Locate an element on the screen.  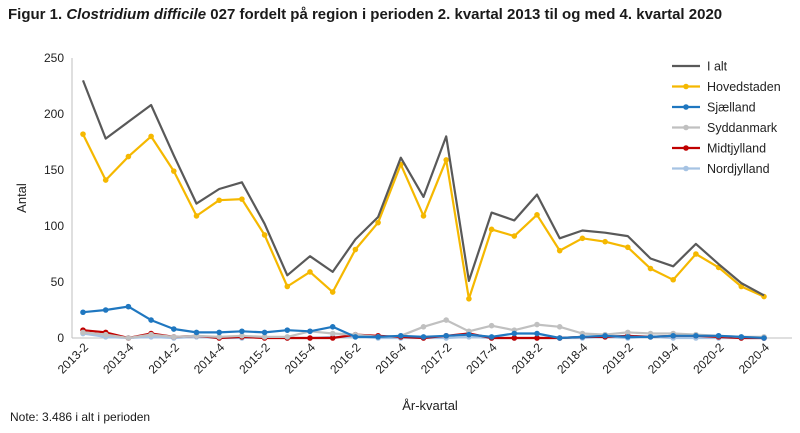
y-tick-label: 0 is located at coordinates (60, 338).